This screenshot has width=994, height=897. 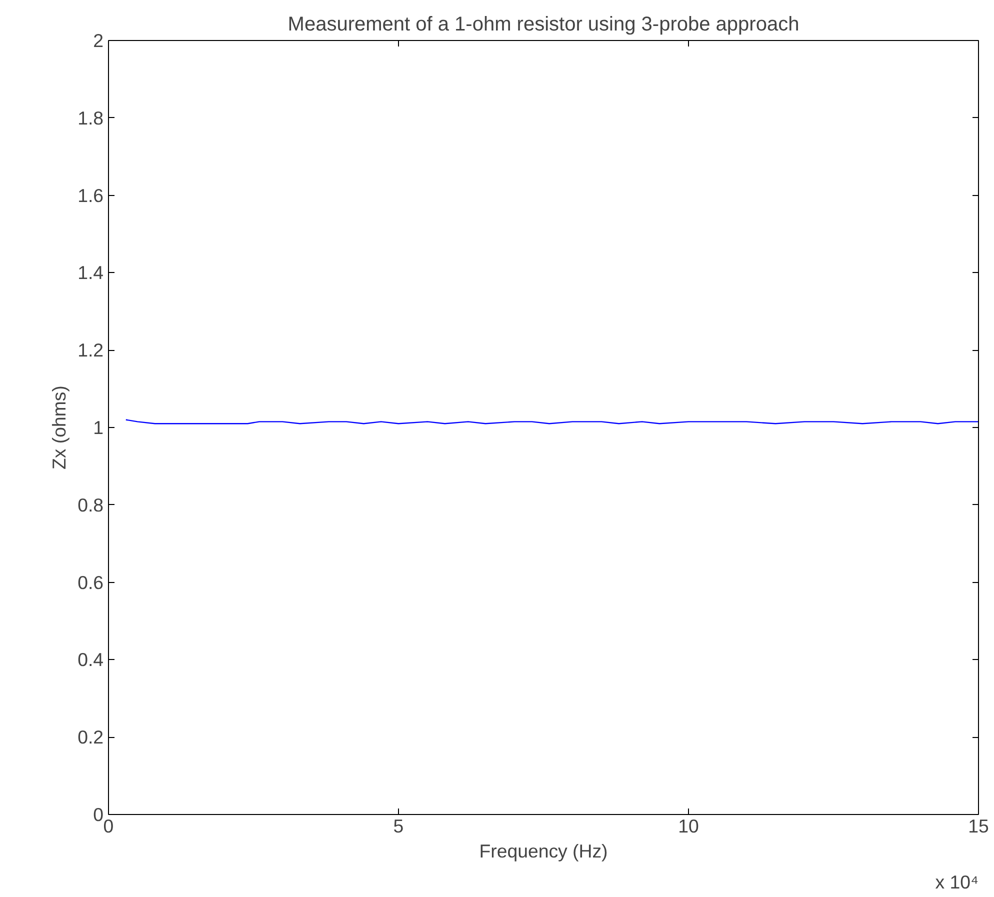 I want to click on y-tick-label: 0.8, so click(x=91, y=505).